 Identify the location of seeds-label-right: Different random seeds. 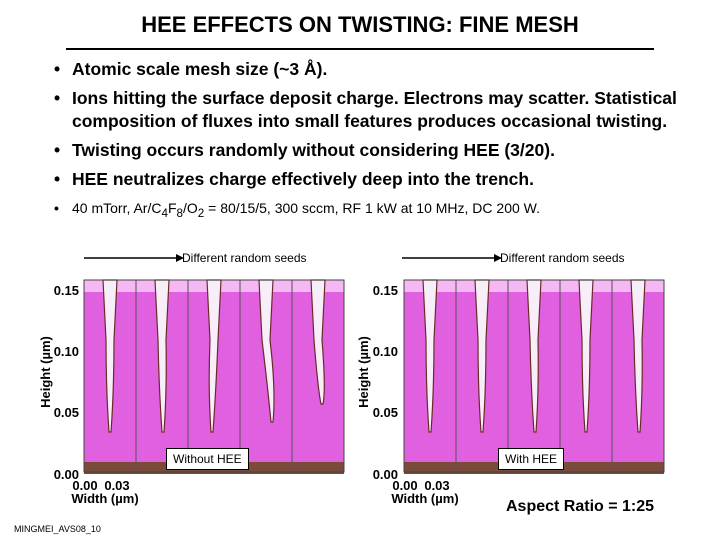
(562, 258).